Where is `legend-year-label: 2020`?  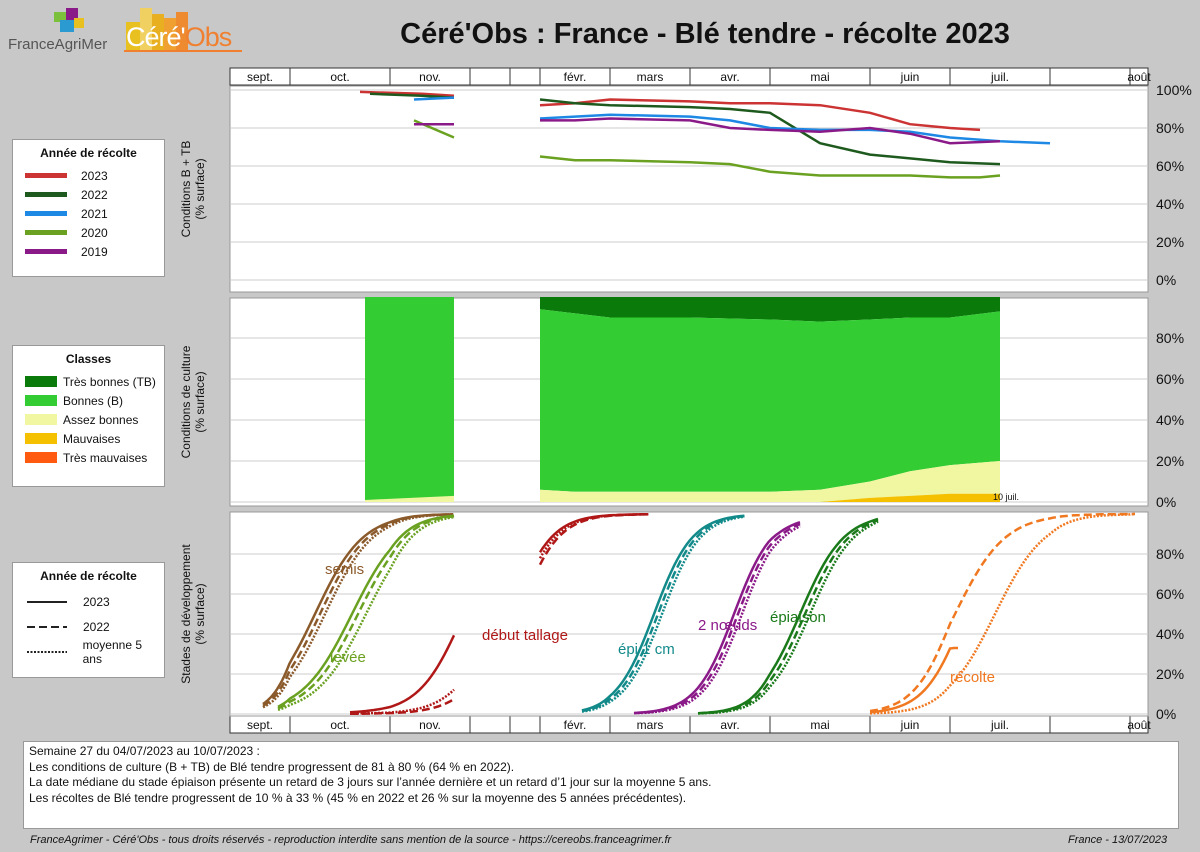 legend-year-label: 2020 is located at coordinates (94, 232).